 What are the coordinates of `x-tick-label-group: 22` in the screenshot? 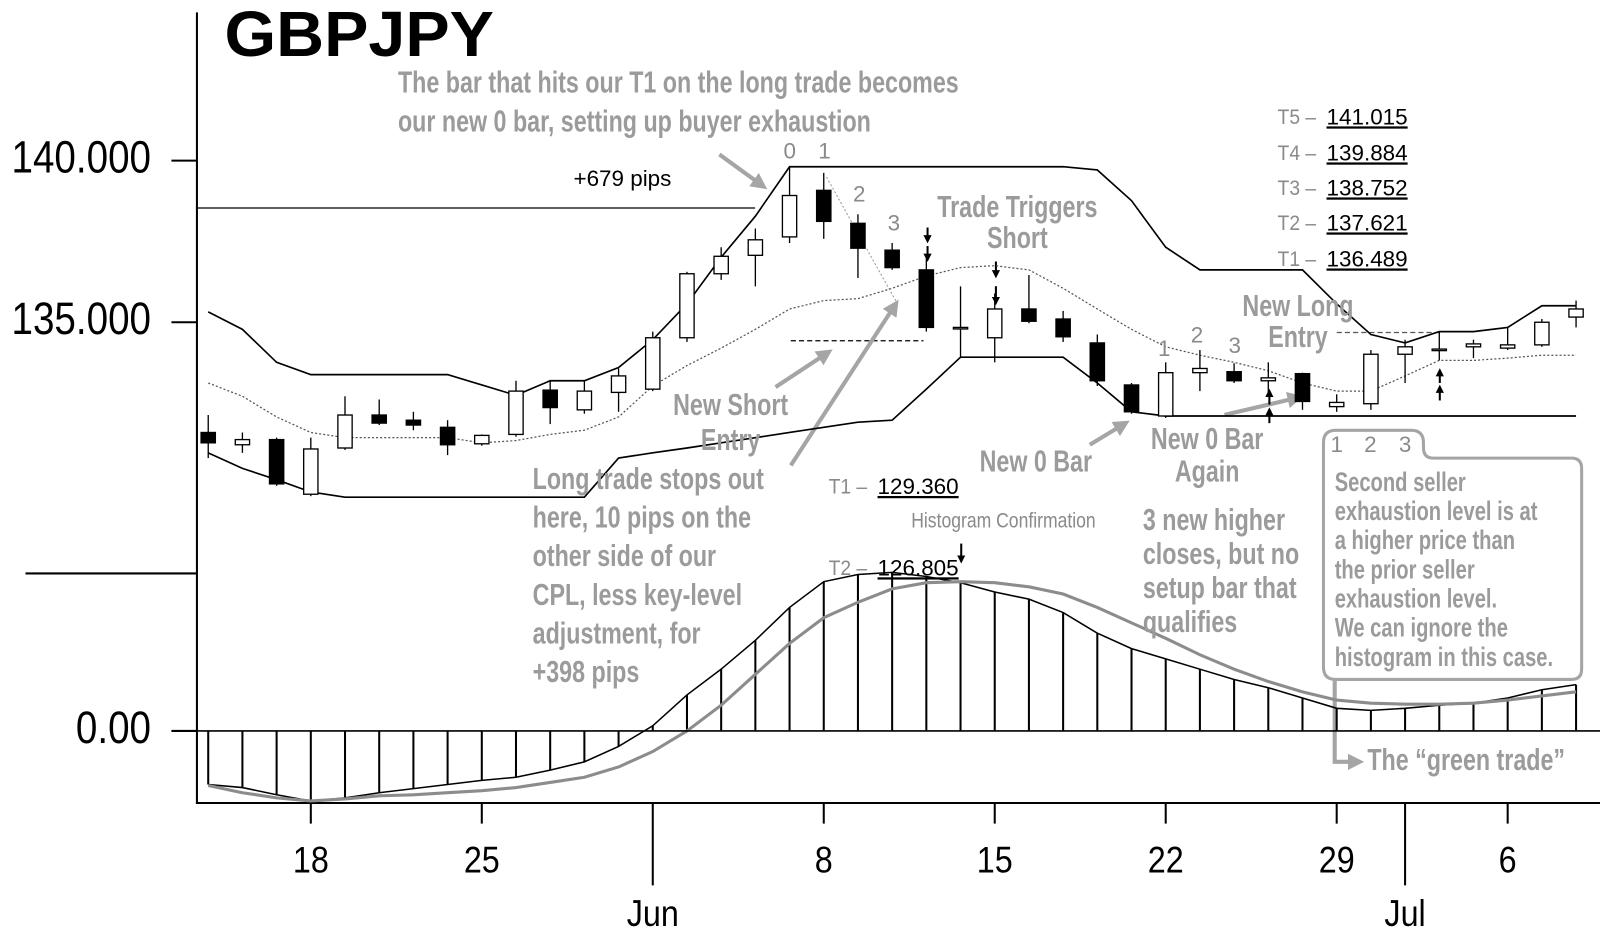 It's located at (1166, 861).